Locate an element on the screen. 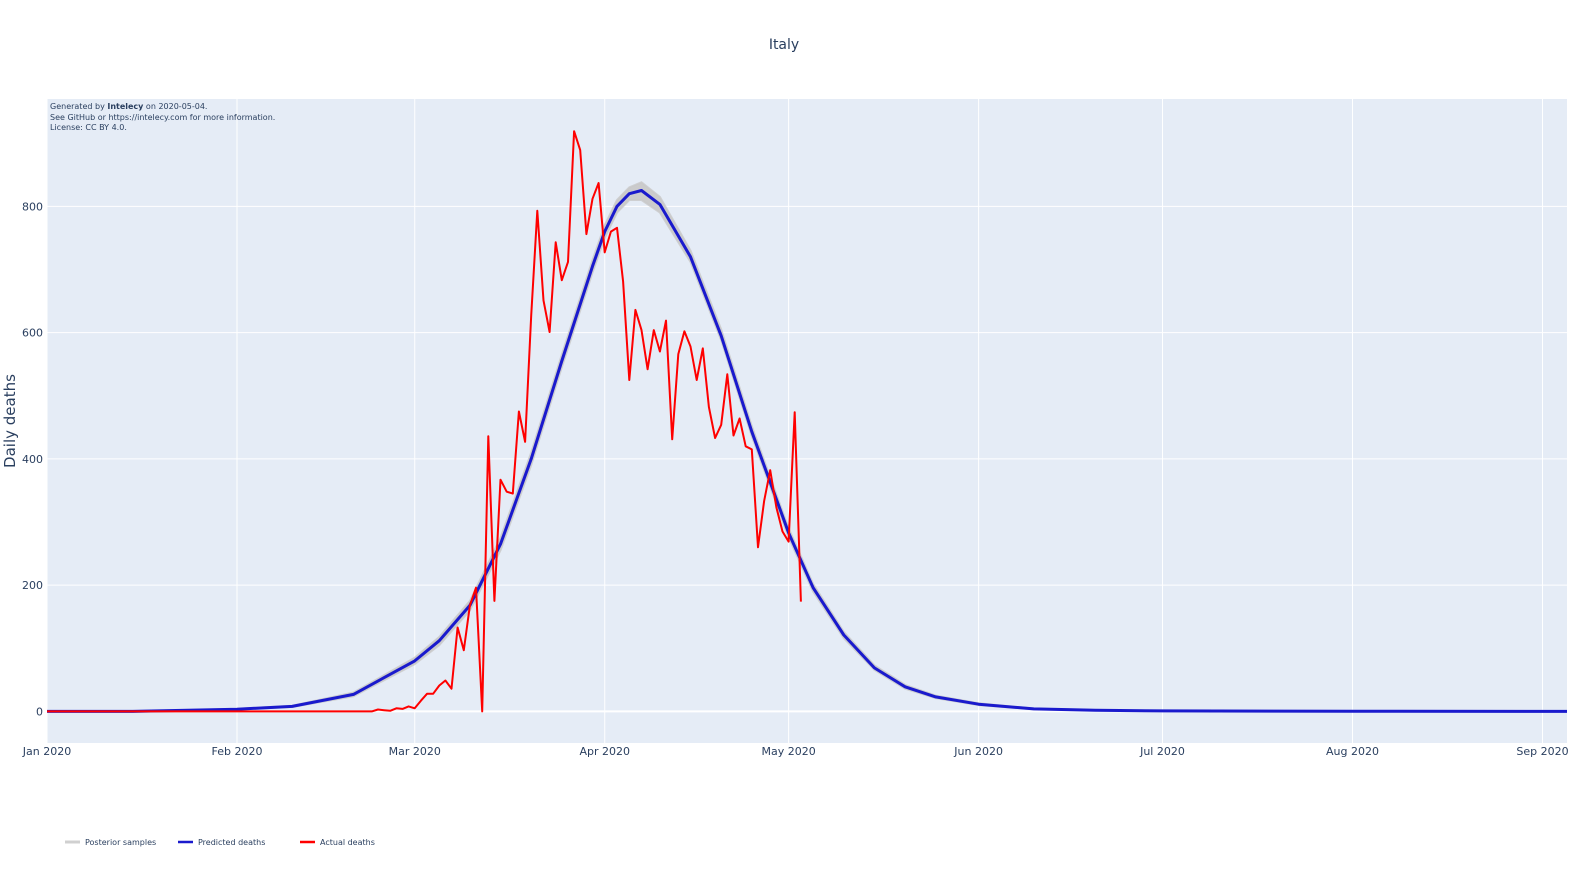  y-tick-label: 0 is located at coordinates (39, 711).